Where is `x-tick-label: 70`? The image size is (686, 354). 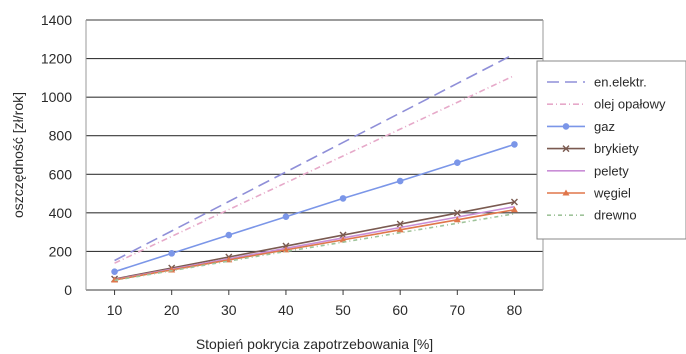 x-tick-label: 70 is located at coordinates (458, 310).